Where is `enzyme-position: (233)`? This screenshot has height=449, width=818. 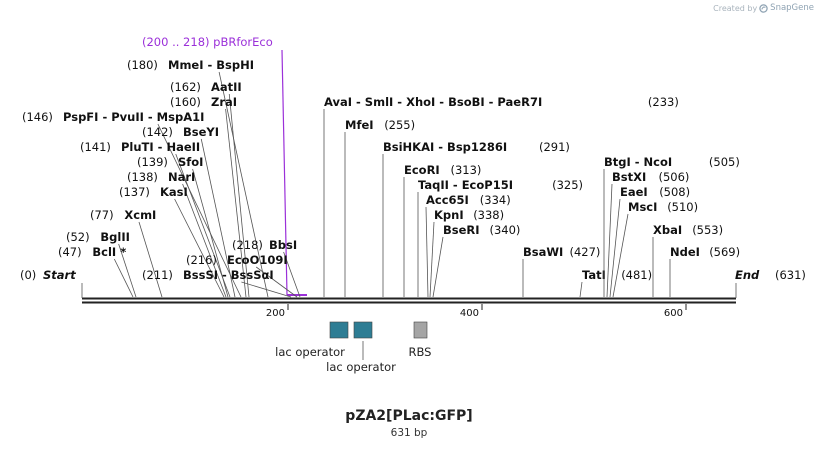
enzyme-position: (233) is located at coordinates (663, 102).